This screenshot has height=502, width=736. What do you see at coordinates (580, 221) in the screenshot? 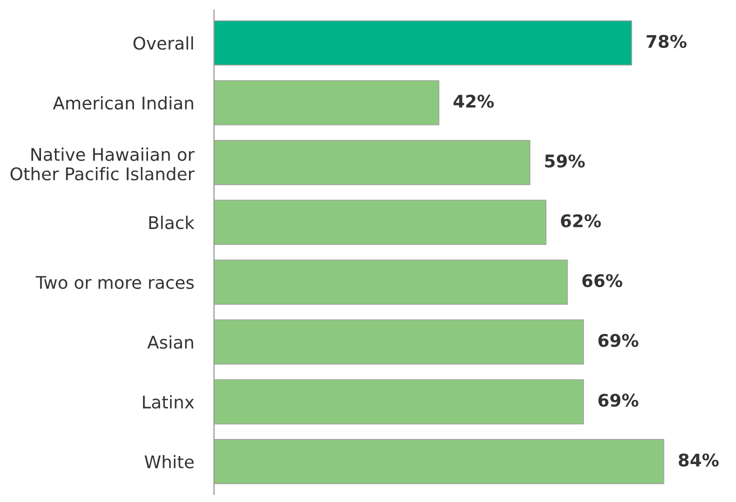
I see `data-label: 62%` at bounding box center [580, 221].